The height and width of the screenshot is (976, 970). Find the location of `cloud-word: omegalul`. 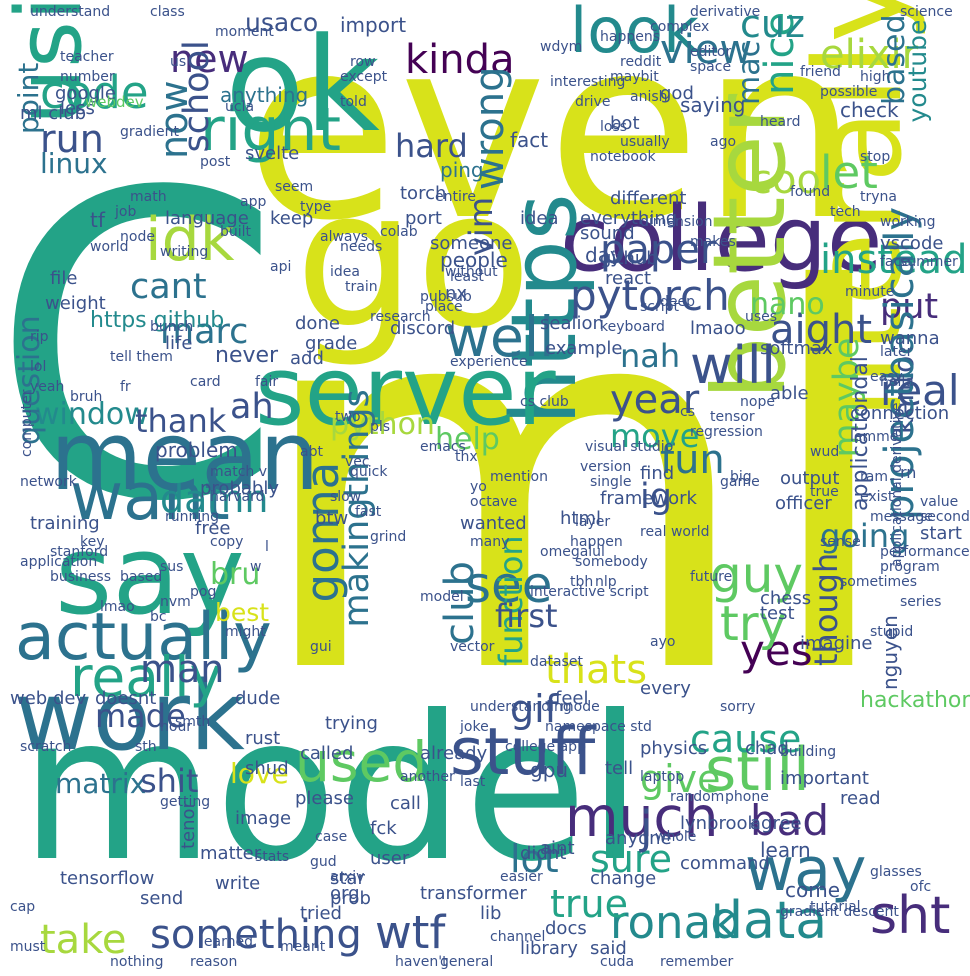

cloud-word: omegalul is located at coordinates (572, 552).